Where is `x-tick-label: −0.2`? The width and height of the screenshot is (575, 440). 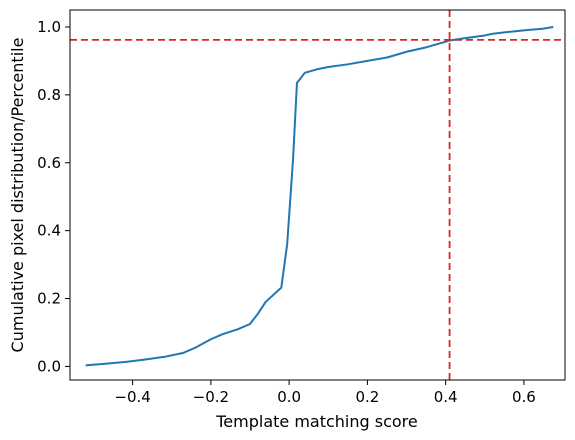
x-tick-label: −0.2 is located at coordinates (211, 397).